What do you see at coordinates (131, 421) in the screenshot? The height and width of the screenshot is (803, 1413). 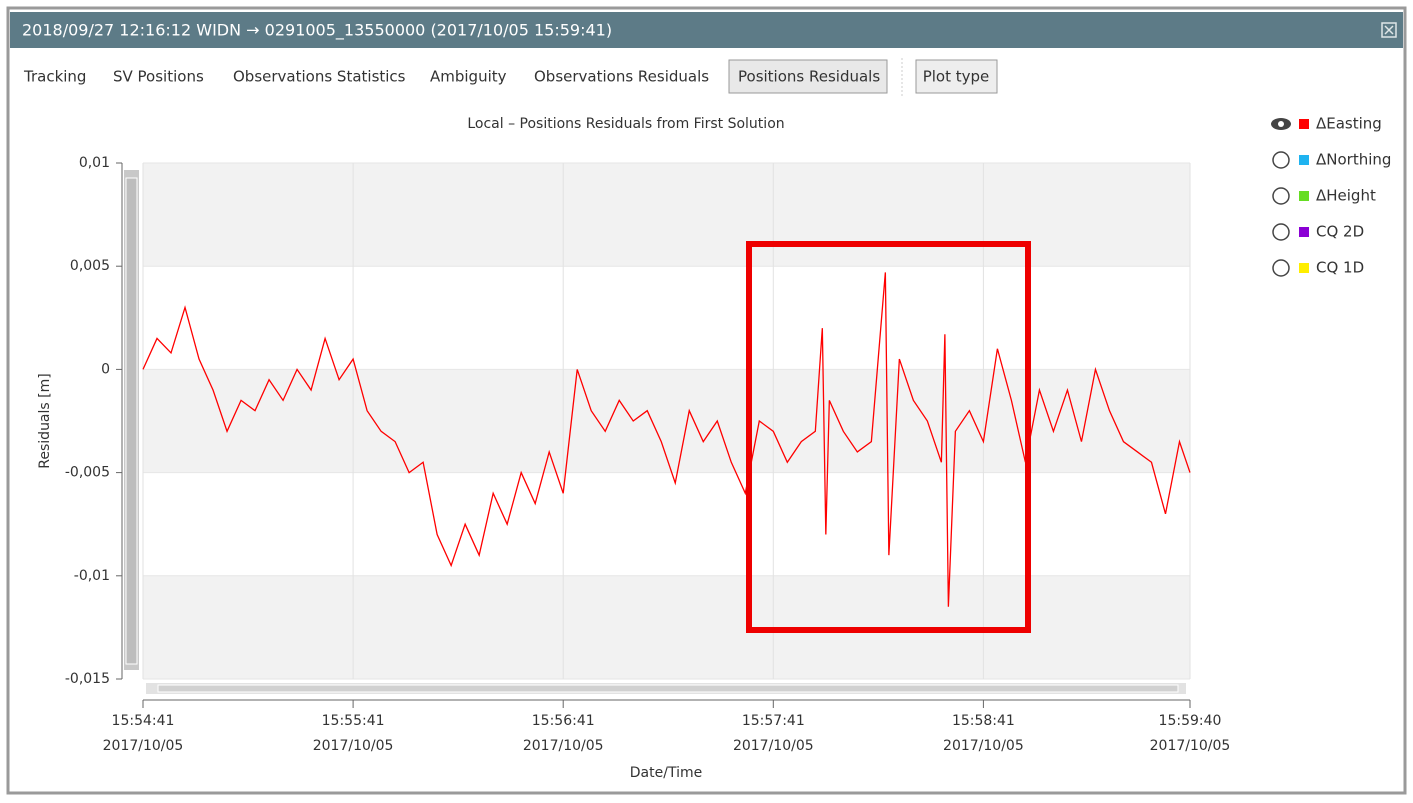 I see `vertical-scroll-thumb` at bounding box center [131, 421].